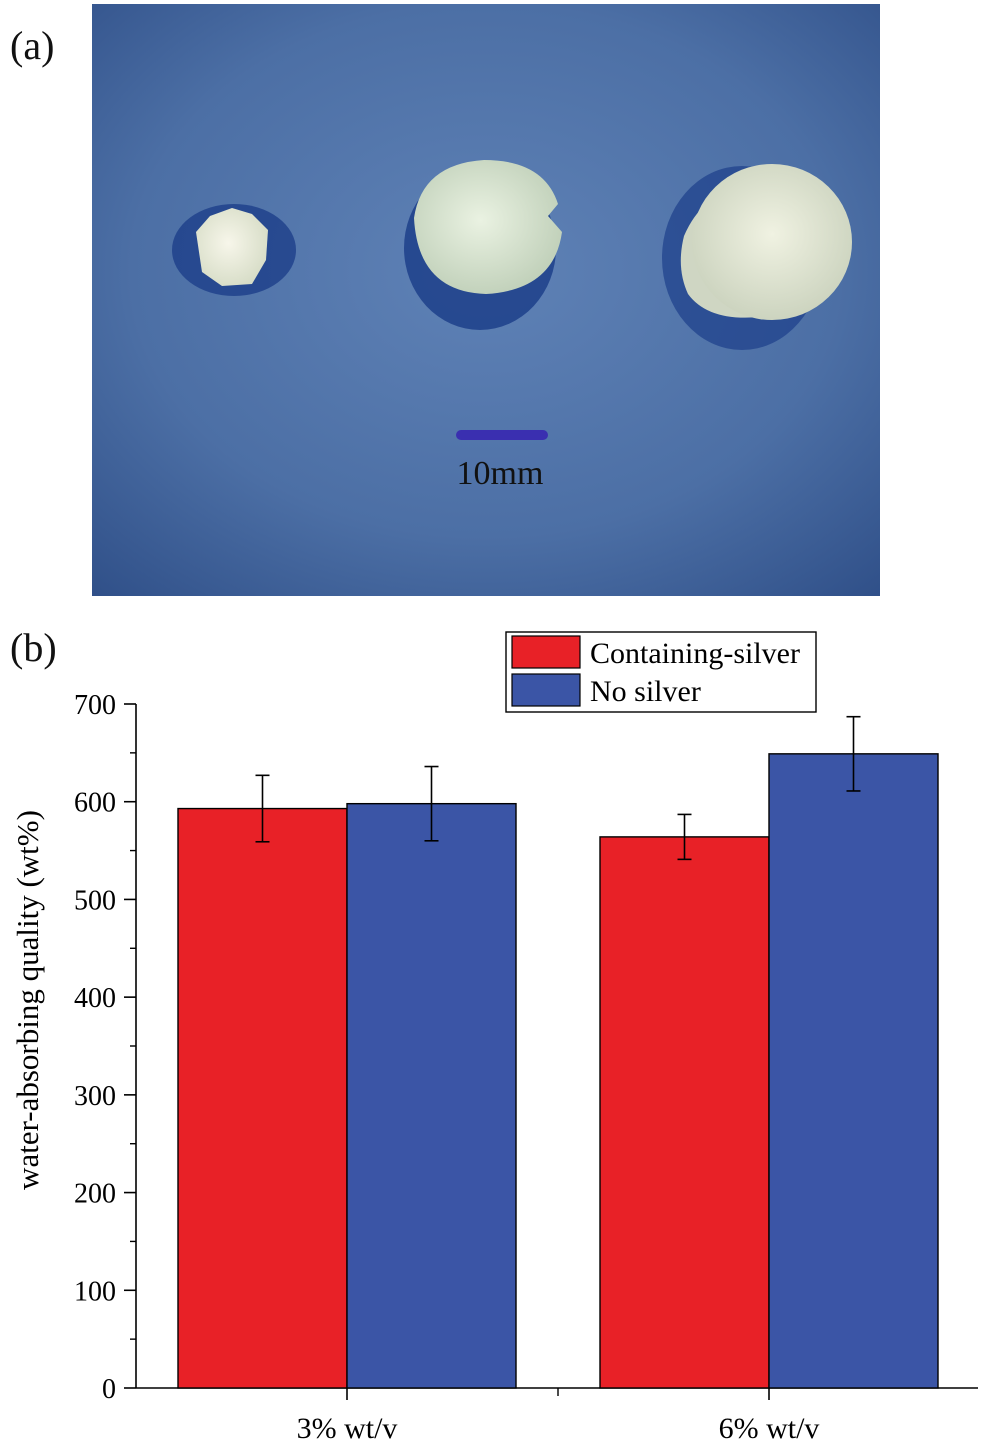  I want to click on chart-legend: Containing-silver No silver, so click(661, 672).